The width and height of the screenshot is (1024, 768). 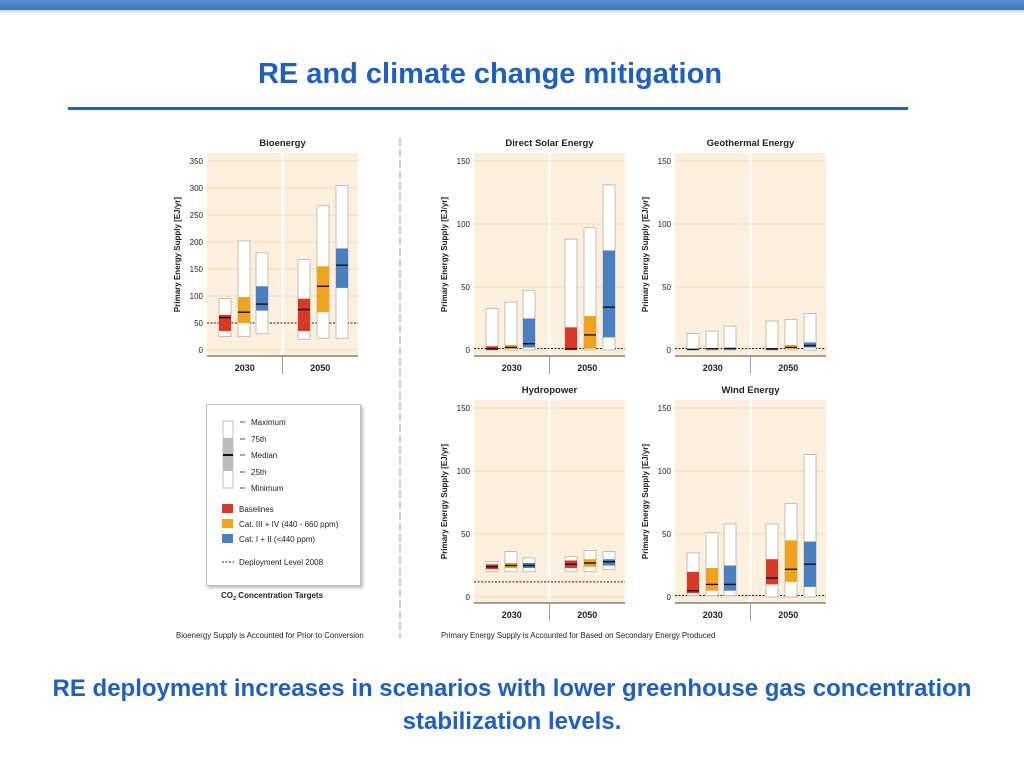 What do you see at coordinates (289, 524) in the screenshot?
I see `legend-category-label: Cat. III + IV (440 - 660 ppm)` at bounding box center [289, 524].